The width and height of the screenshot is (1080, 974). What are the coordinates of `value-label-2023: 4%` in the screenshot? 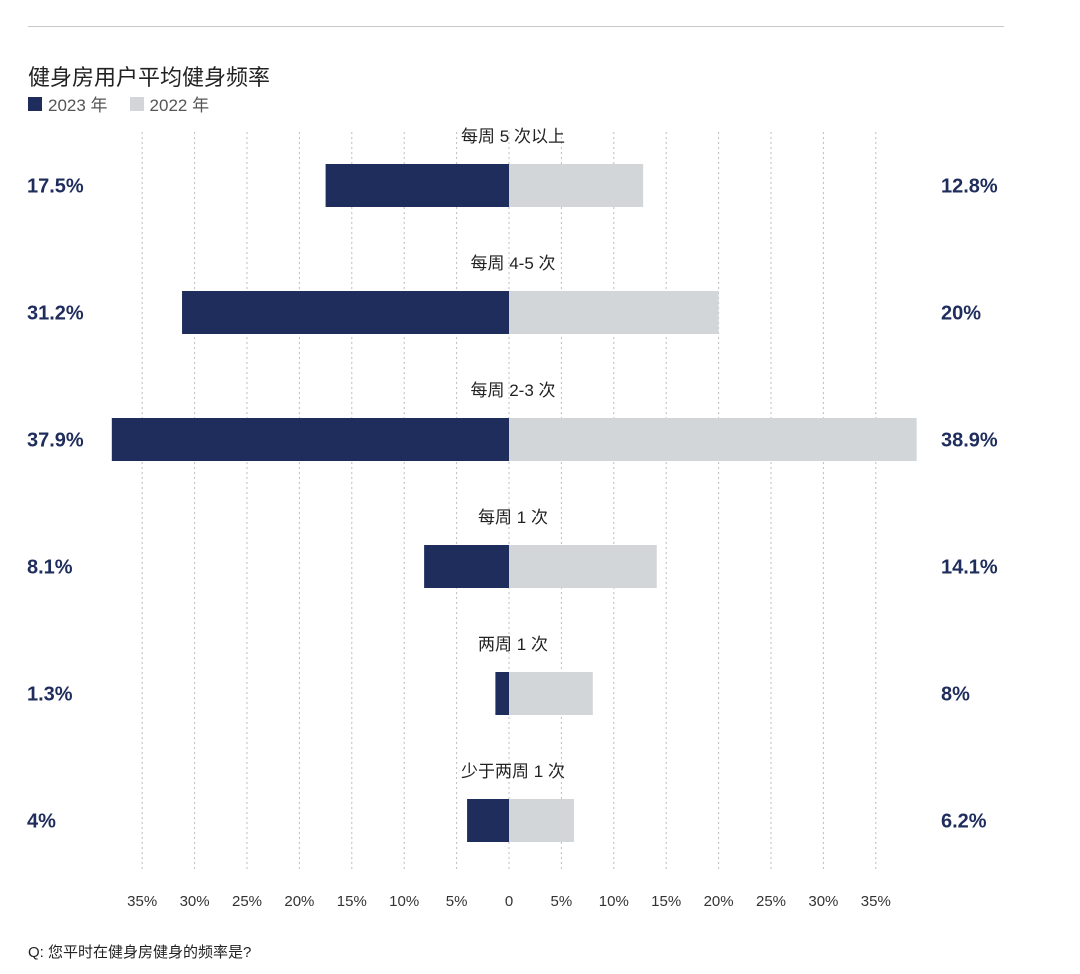 It's located at (41, 822).